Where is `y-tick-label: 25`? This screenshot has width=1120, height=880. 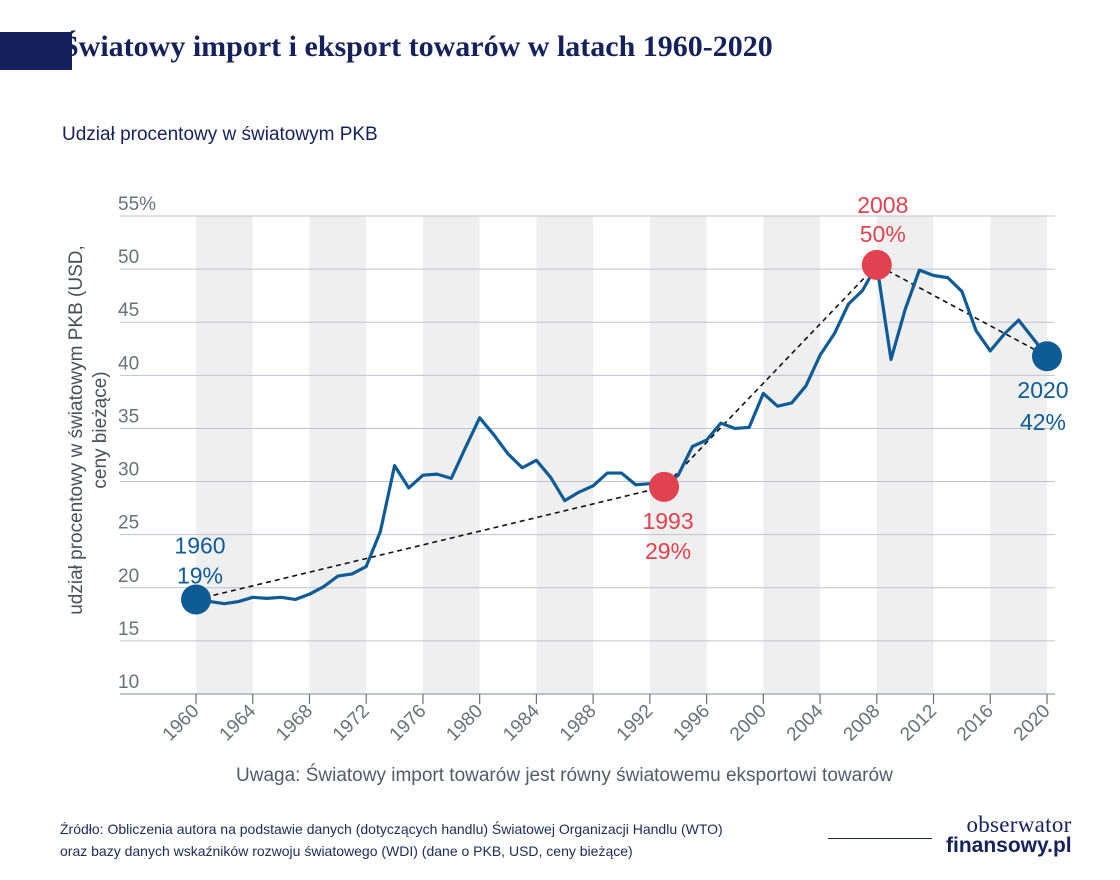
y-tick-label: 25 is located at coordinates (128, 523).